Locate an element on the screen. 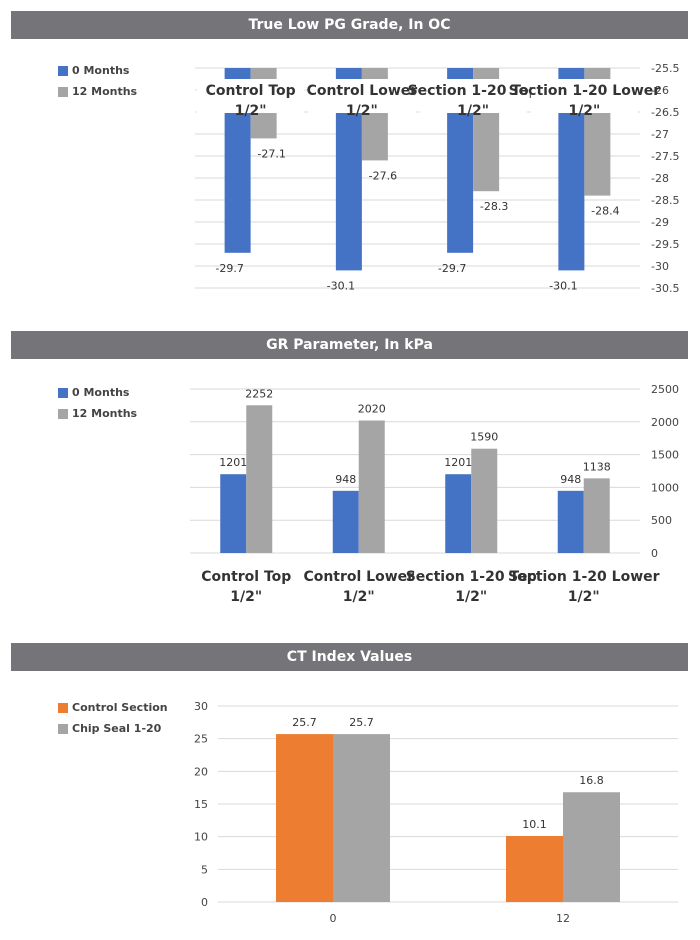 The height and width of the screenshot is (940, 700). chart-title: True Low PG Grade, In OC is located at coordinates (349, 25).